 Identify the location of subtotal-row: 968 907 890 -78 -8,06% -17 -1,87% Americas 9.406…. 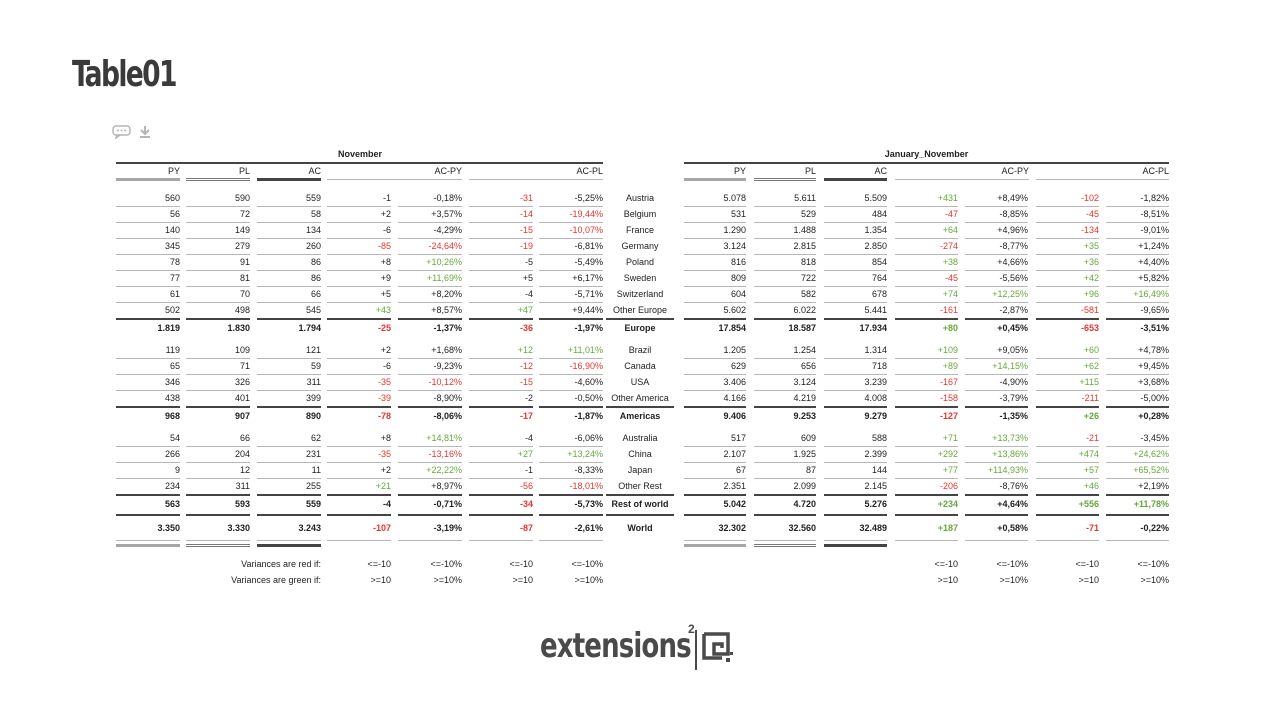
(643, 416).